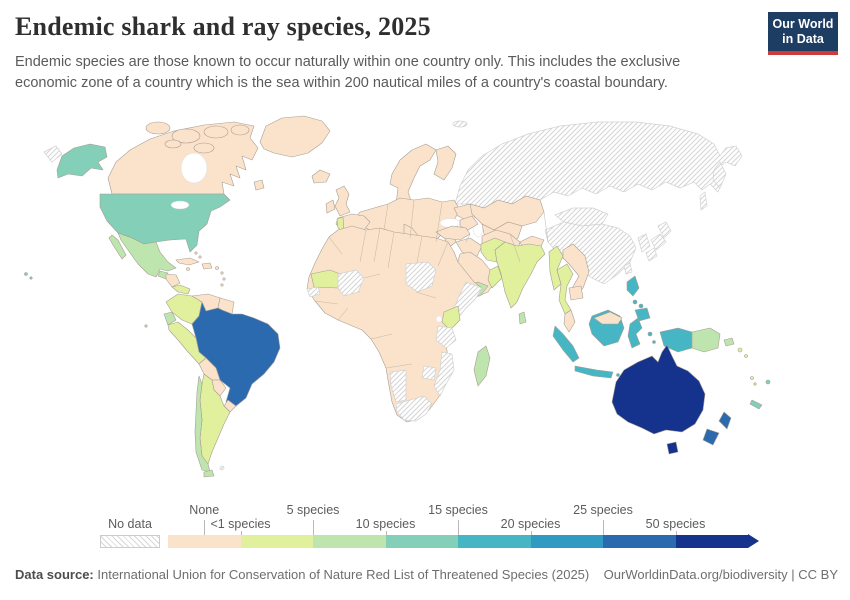 The width and height of the screenshot is (850, 600). I want to click on country-cambodia, so click(576, 293).